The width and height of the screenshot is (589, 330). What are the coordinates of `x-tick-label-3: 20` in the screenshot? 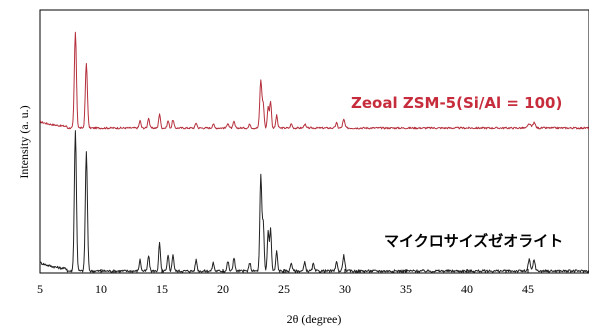 It's located at (223, 289).